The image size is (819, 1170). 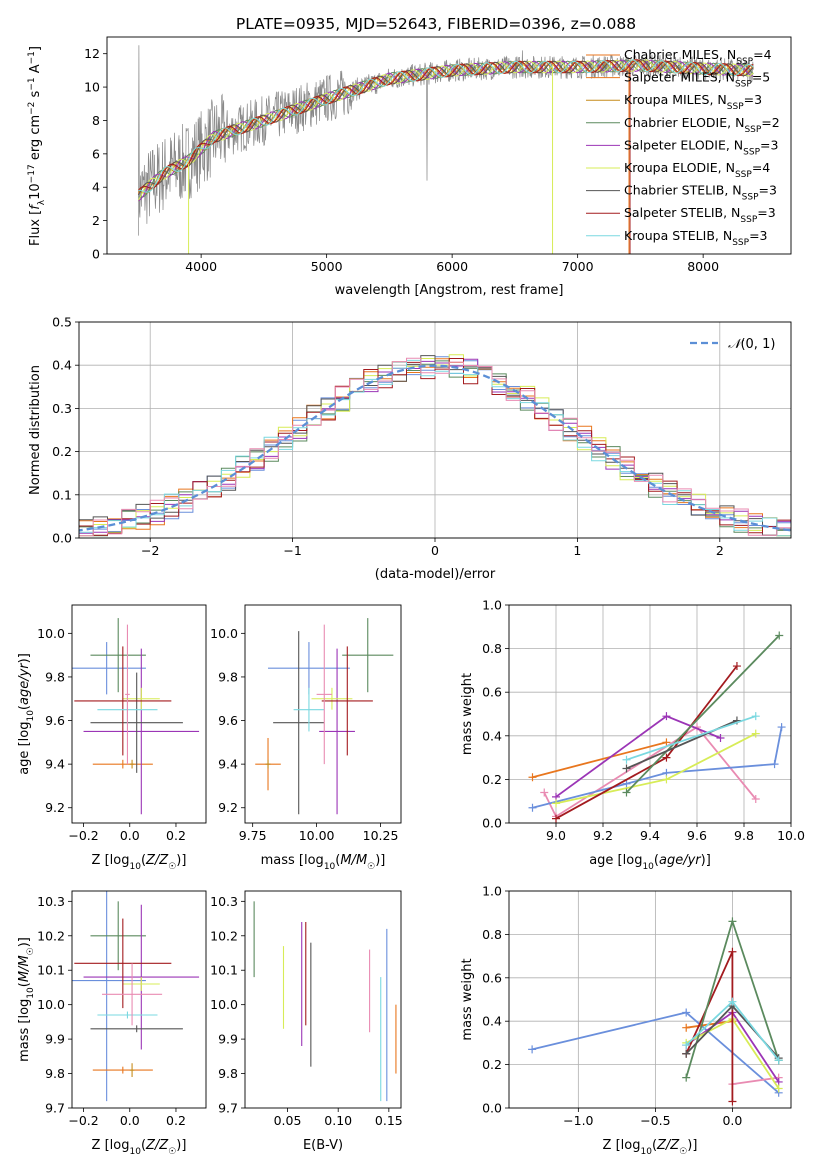 What do you see at coordinates (492, 1108) in the screenshot?
I see `y-tick-label: 0.0` at bounding box center [492, 1108].